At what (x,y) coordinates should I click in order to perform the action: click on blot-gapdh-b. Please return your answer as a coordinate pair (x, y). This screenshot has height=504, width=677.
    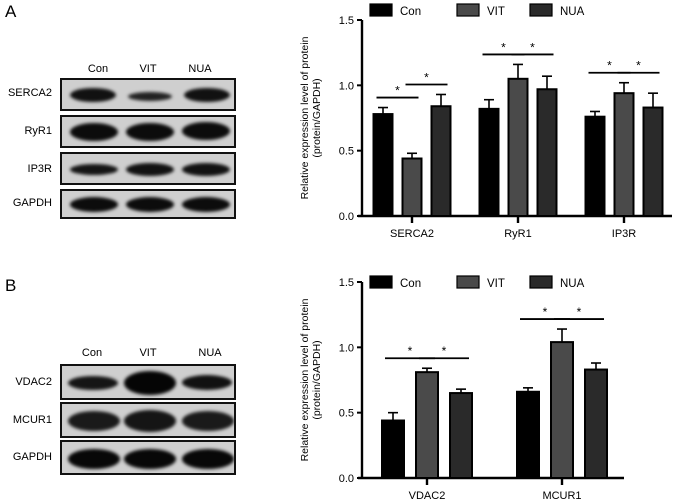
    Looking at the image, I should click on (148, 457).